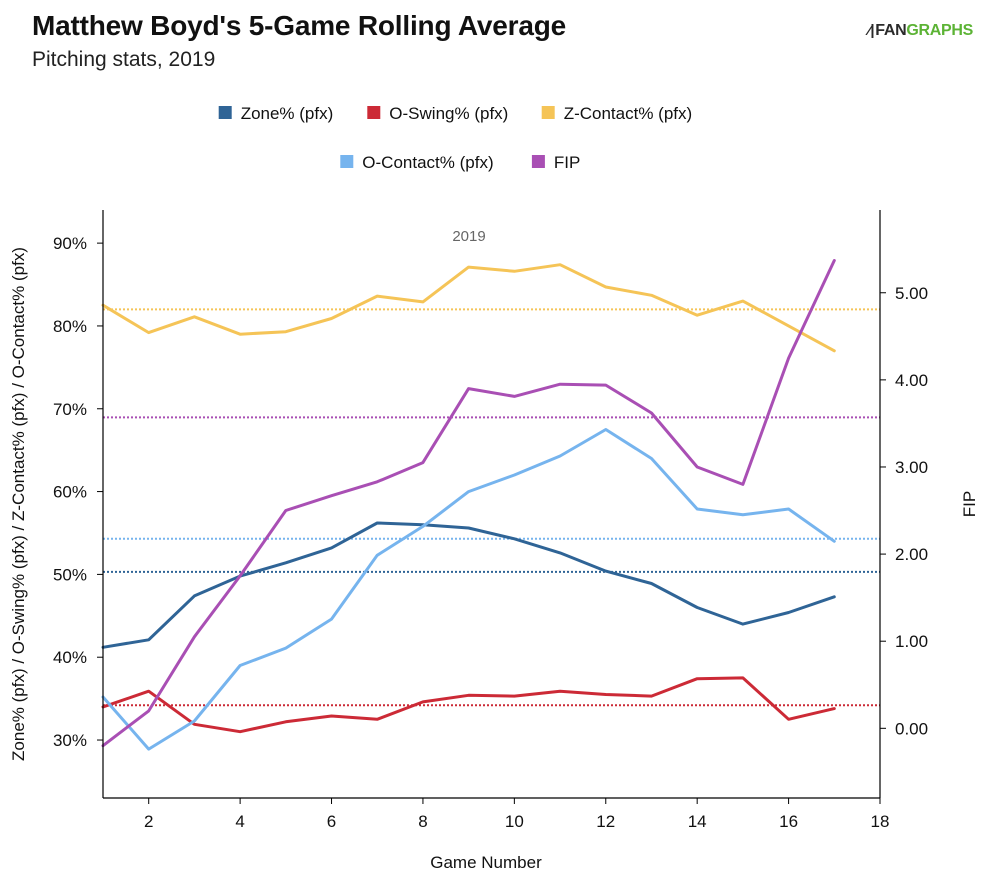  What do you see at coordinates (70, 409) in the screenshot?
I see `y-left-tick-label: 70%` at bounding box center [70, 409].